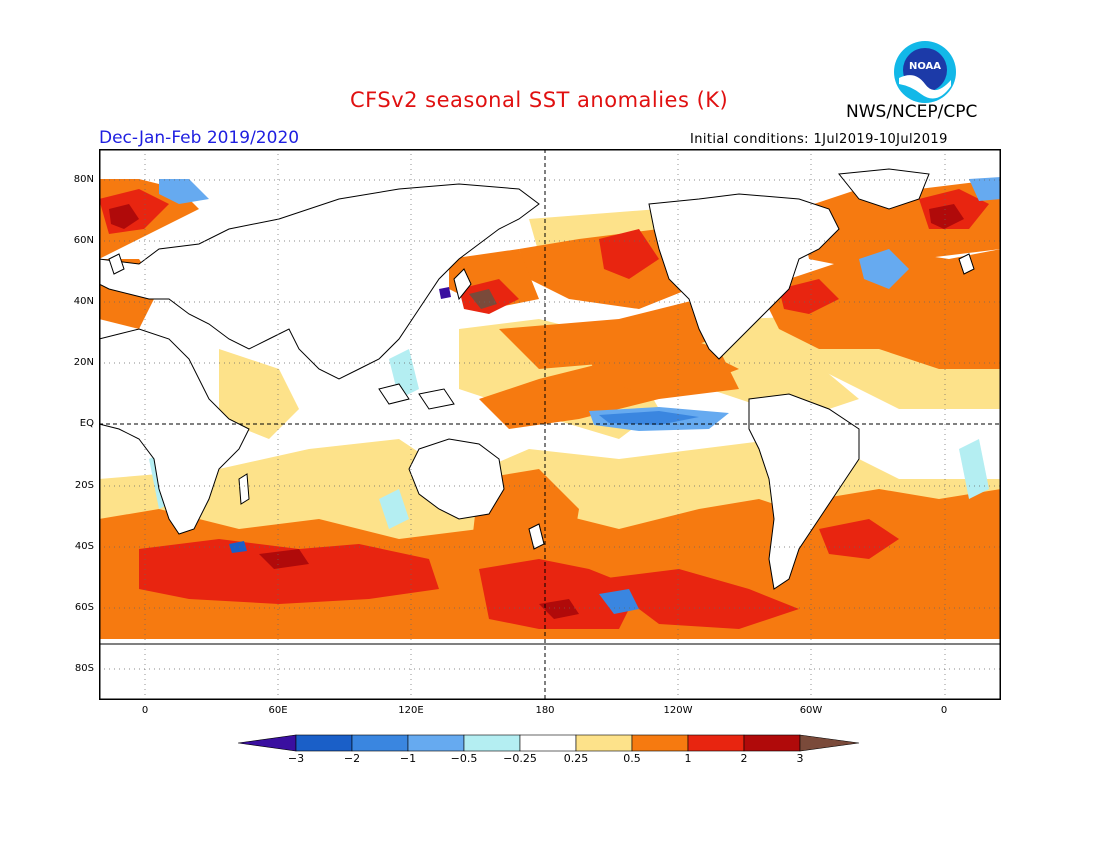 The image size is (1100, 850). What do you see at coordinates (199, 138) in the screenshot?
I see `season-label: Dec-Jan-Feb 2019/2020` at bounding box center [199, 138].